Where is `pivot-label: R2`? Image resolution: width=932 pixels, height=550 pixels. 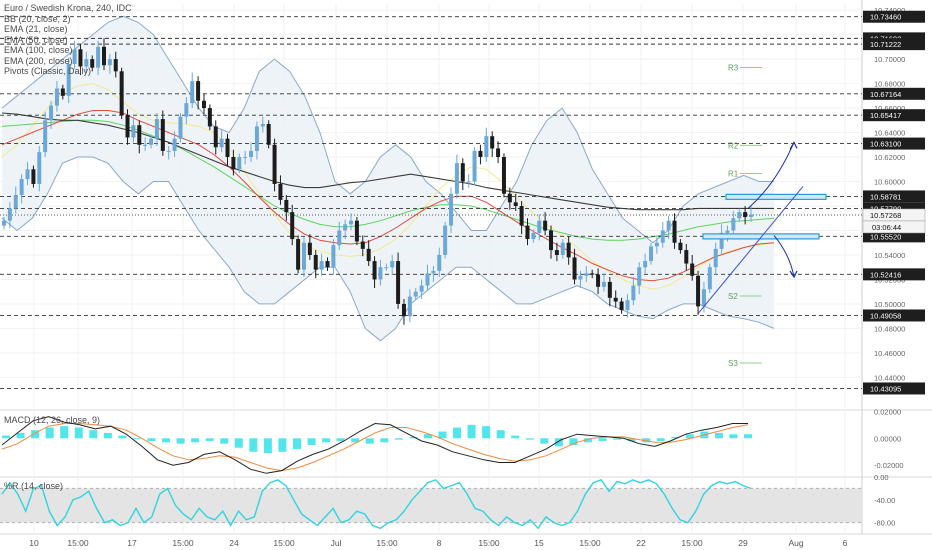 pivot-label: R2 is located at coordinates (733, 145).